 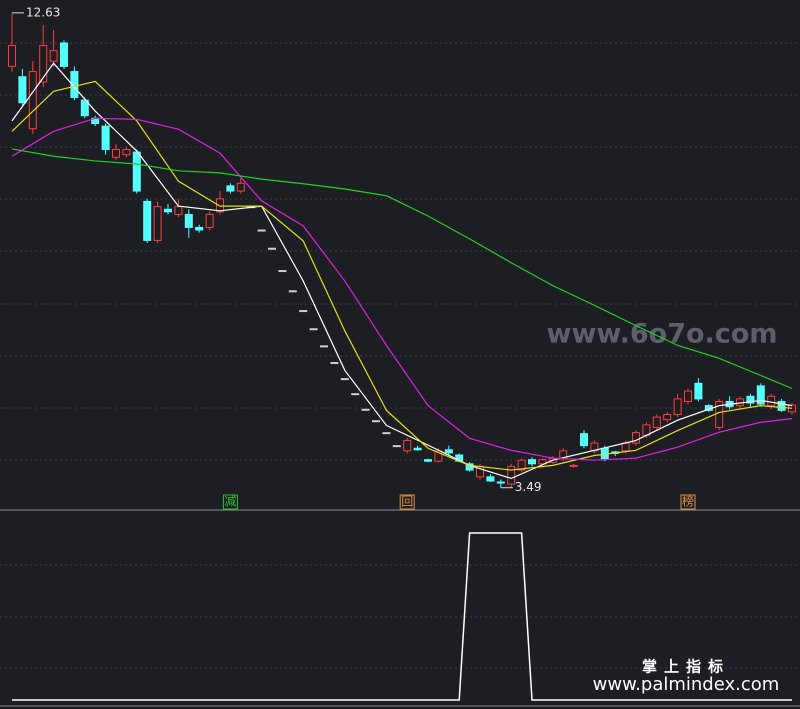 I want to click on watermark: www.palmindex.com, so click(x=686, y=684).